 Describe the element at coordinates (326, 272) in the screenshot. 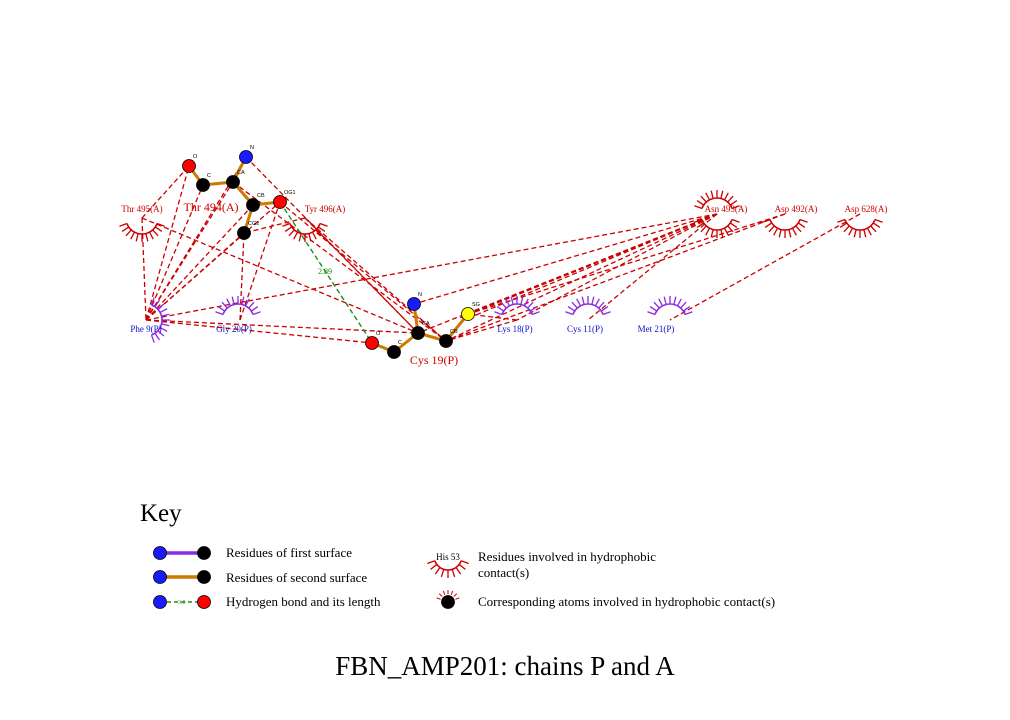

I see `hydrogen-bond-lines: 2.89` at that location.